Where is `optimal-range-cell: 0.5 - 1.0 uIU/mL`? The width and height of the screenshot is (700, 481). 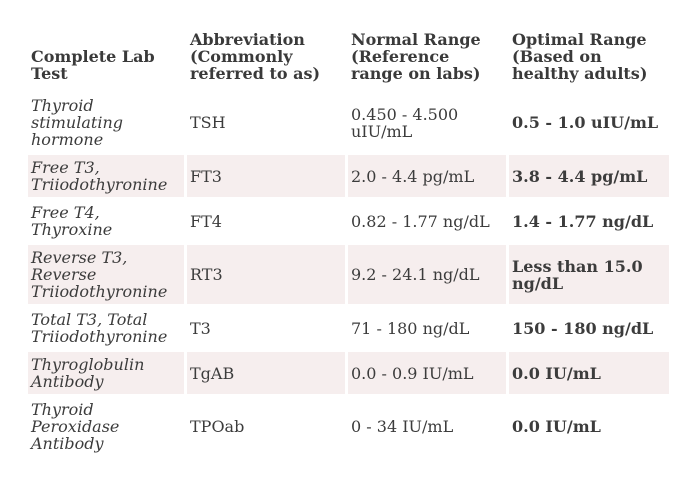
optimal-range-cell: 0.5 - 1.0 uIU/mL is located at coordinates (585, 122).